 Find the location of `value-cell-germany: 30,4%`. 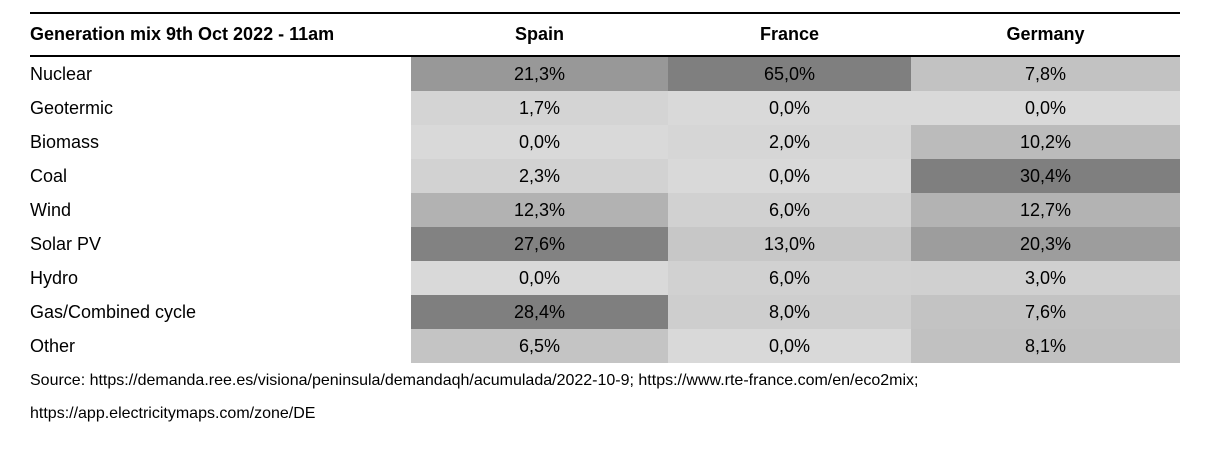

value-cell-germany: 30,4% is located at coordinates (1045, 176).